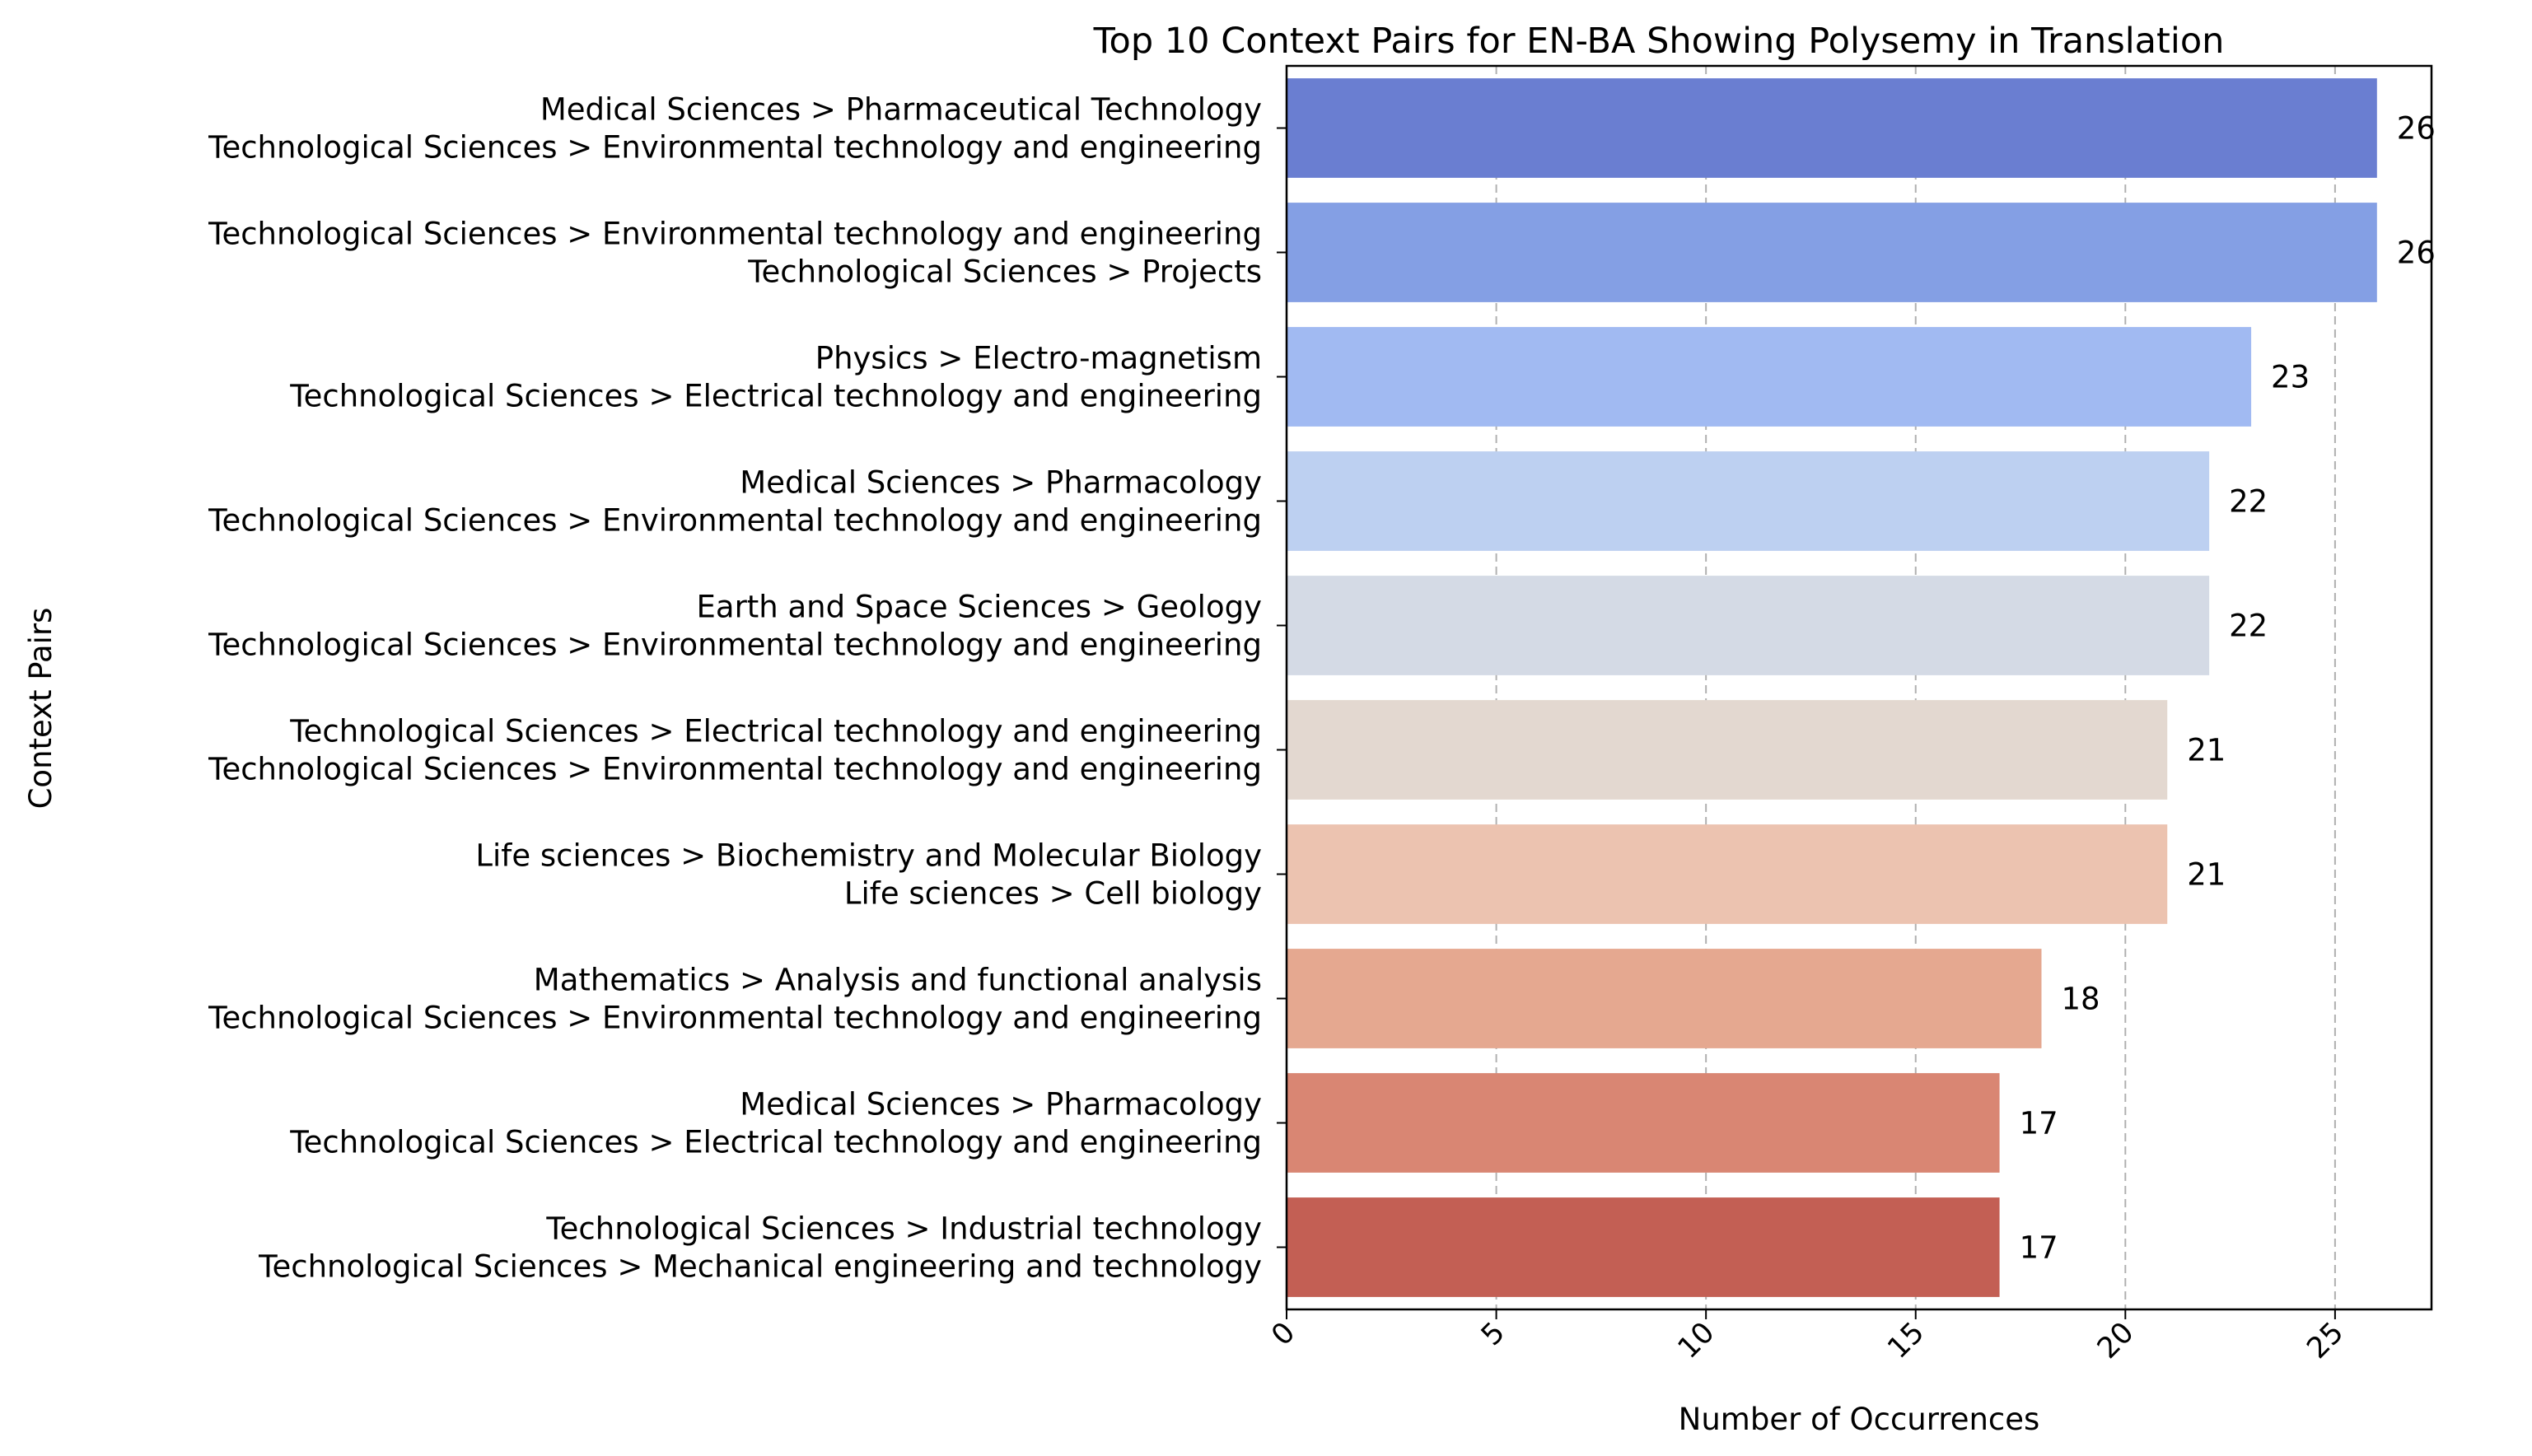  I want to click on y-tick-label: Physics > Electro-magnetism, so click(1038, 358).